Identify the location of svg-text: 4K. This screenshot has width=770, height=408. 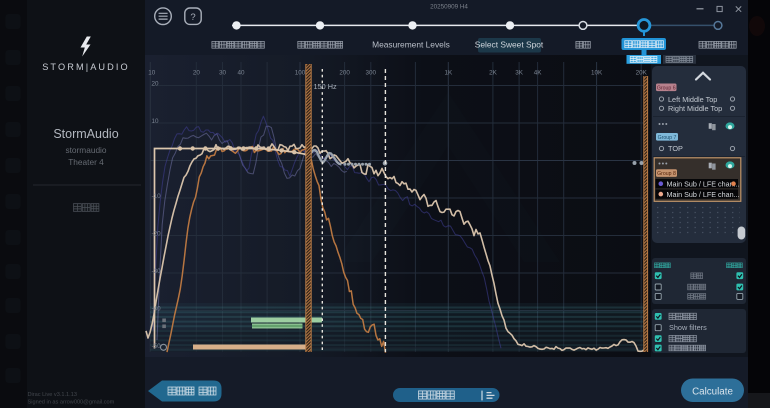
(538, 73).